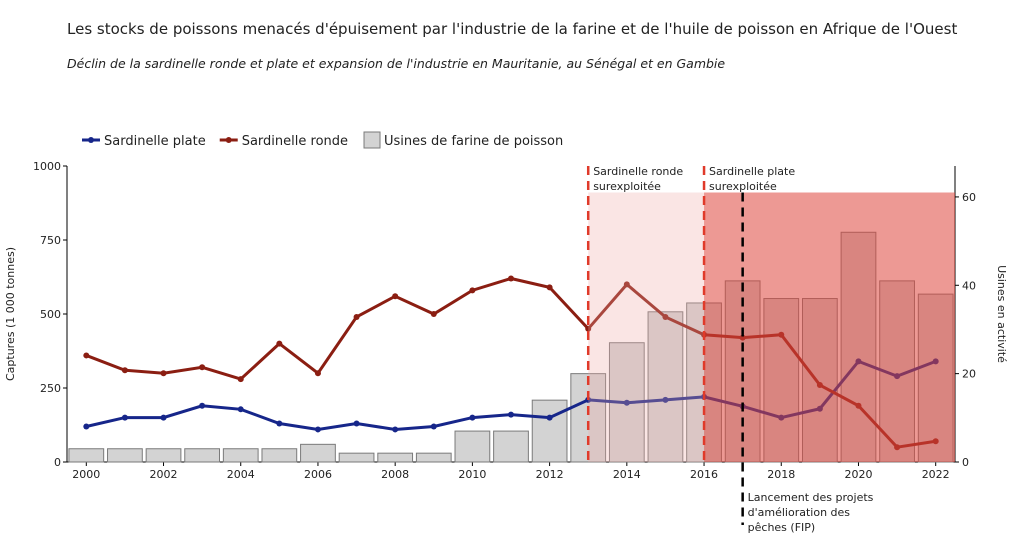  I want to click on x-tick-label: 2002, so click(164, 474).